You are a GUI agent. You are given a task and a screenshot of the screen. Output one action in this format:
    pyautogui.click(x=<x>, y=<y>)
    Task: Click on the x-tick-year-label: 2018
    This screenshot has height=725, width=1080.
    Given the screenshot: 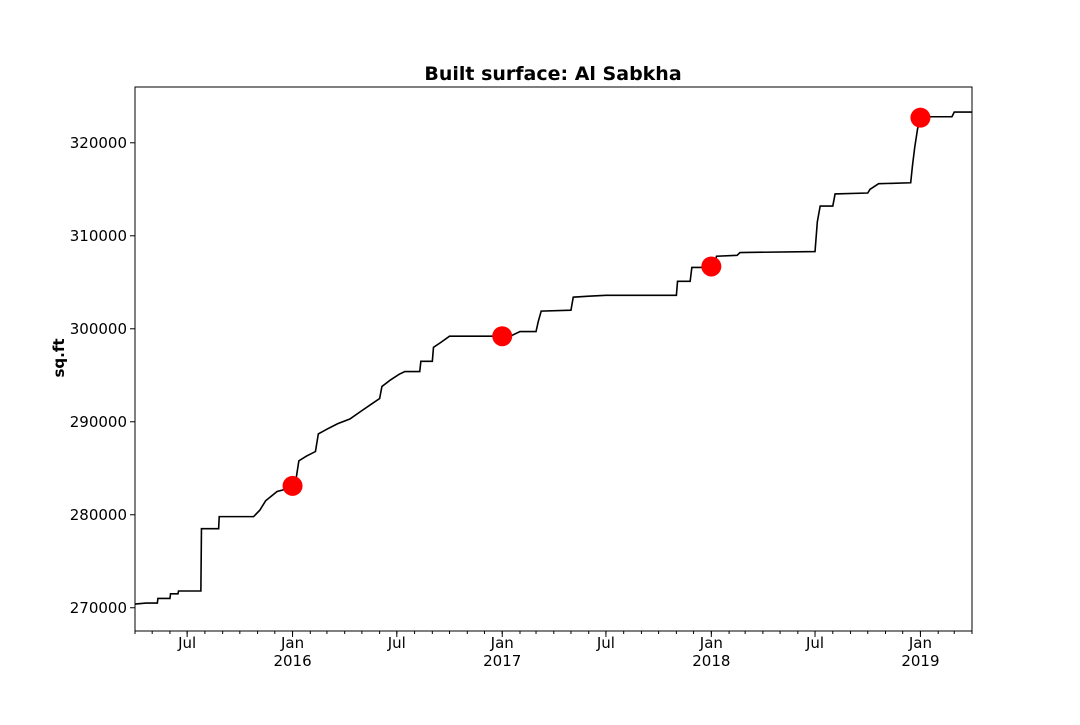 What is the action you would take?
    pyautogui.click(x=711, y=661)
    